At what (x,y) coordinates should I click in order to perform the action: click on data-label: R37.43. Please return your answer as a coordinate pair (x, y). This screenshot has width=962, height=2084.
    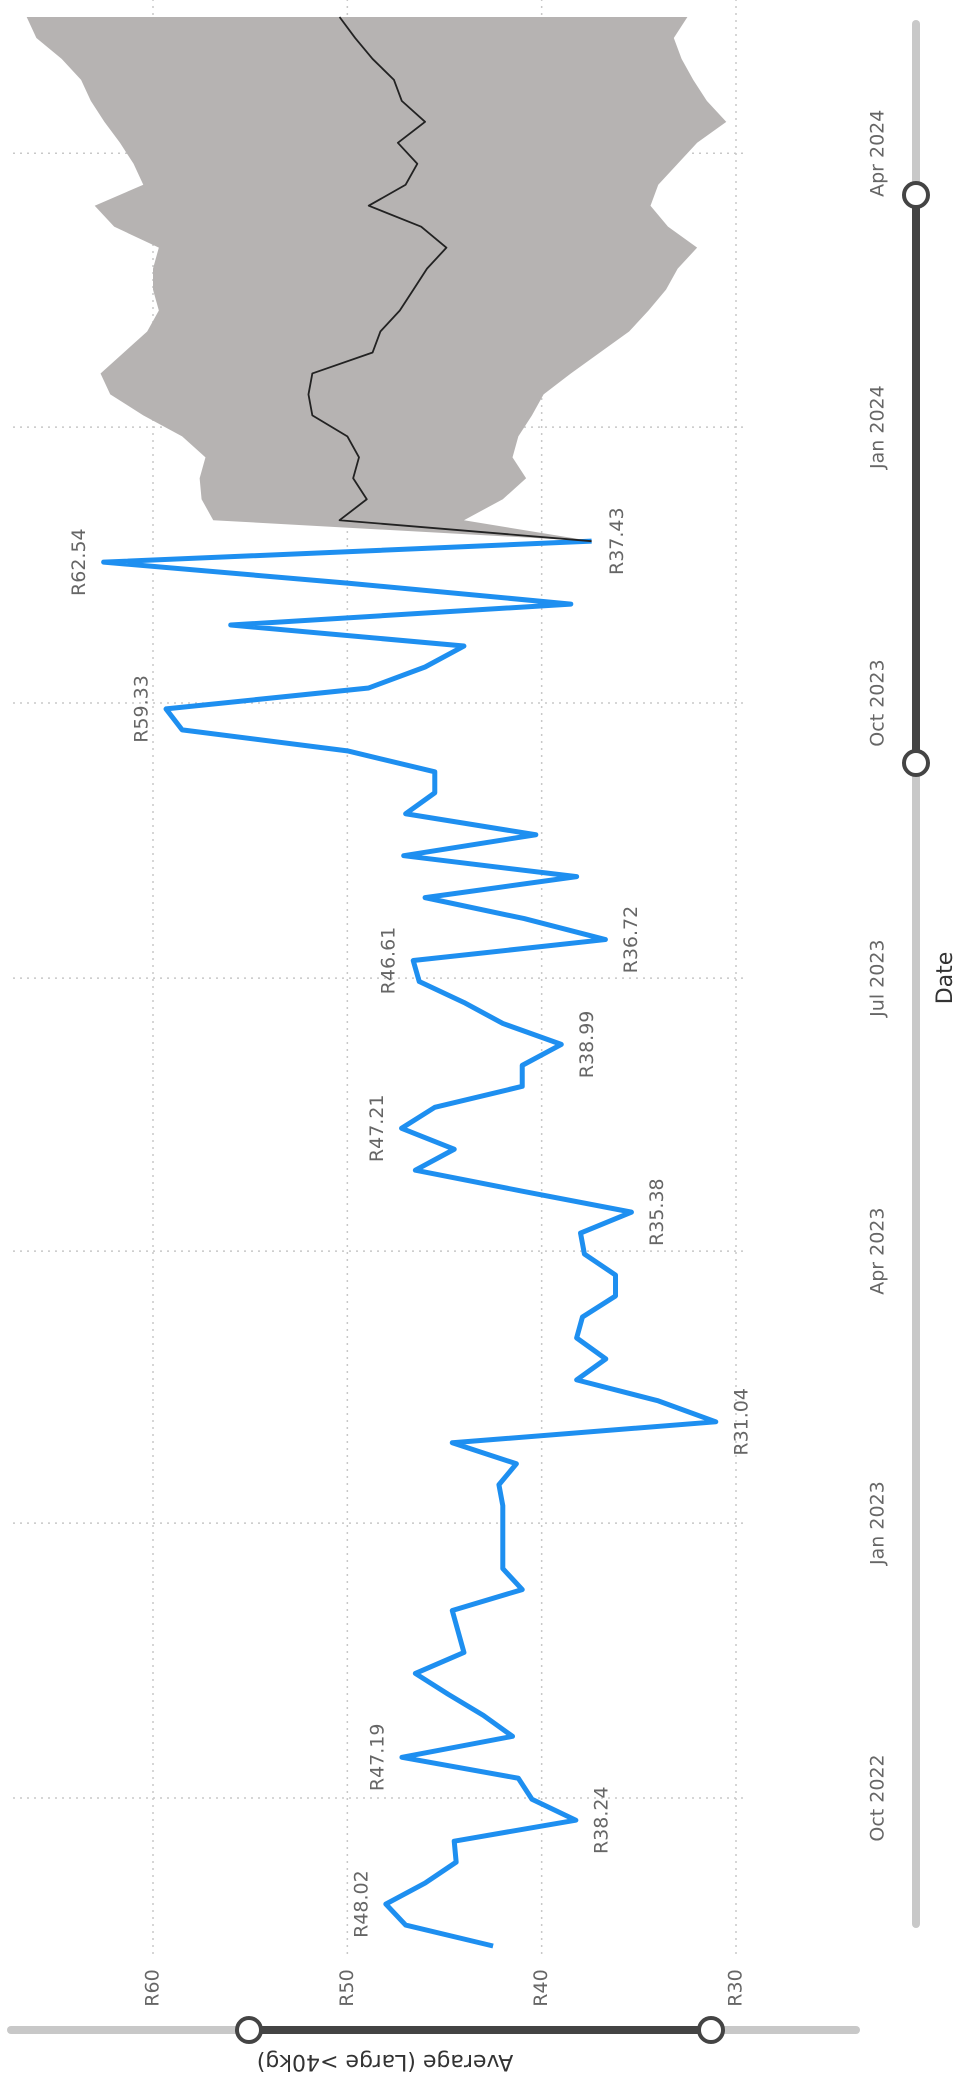
    Looking at the image, I should click on (617, 541).